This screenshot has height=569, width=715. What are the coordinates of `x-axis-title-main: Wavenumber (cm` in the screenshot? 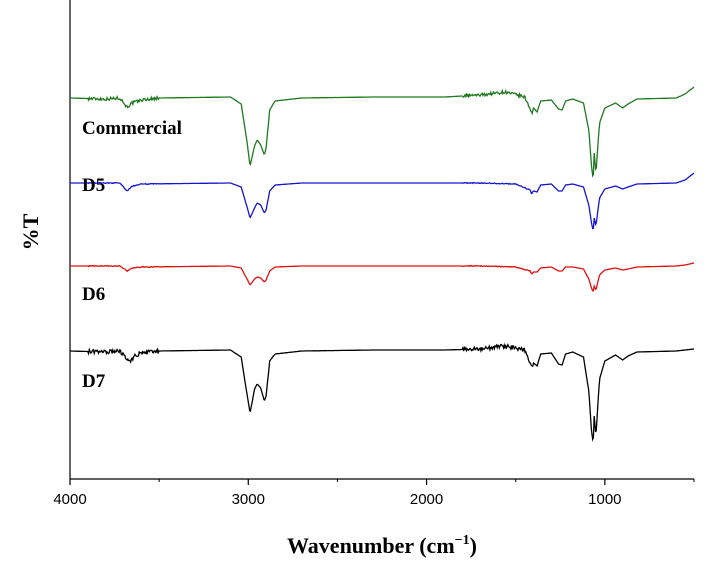 It's located at (371, 545).